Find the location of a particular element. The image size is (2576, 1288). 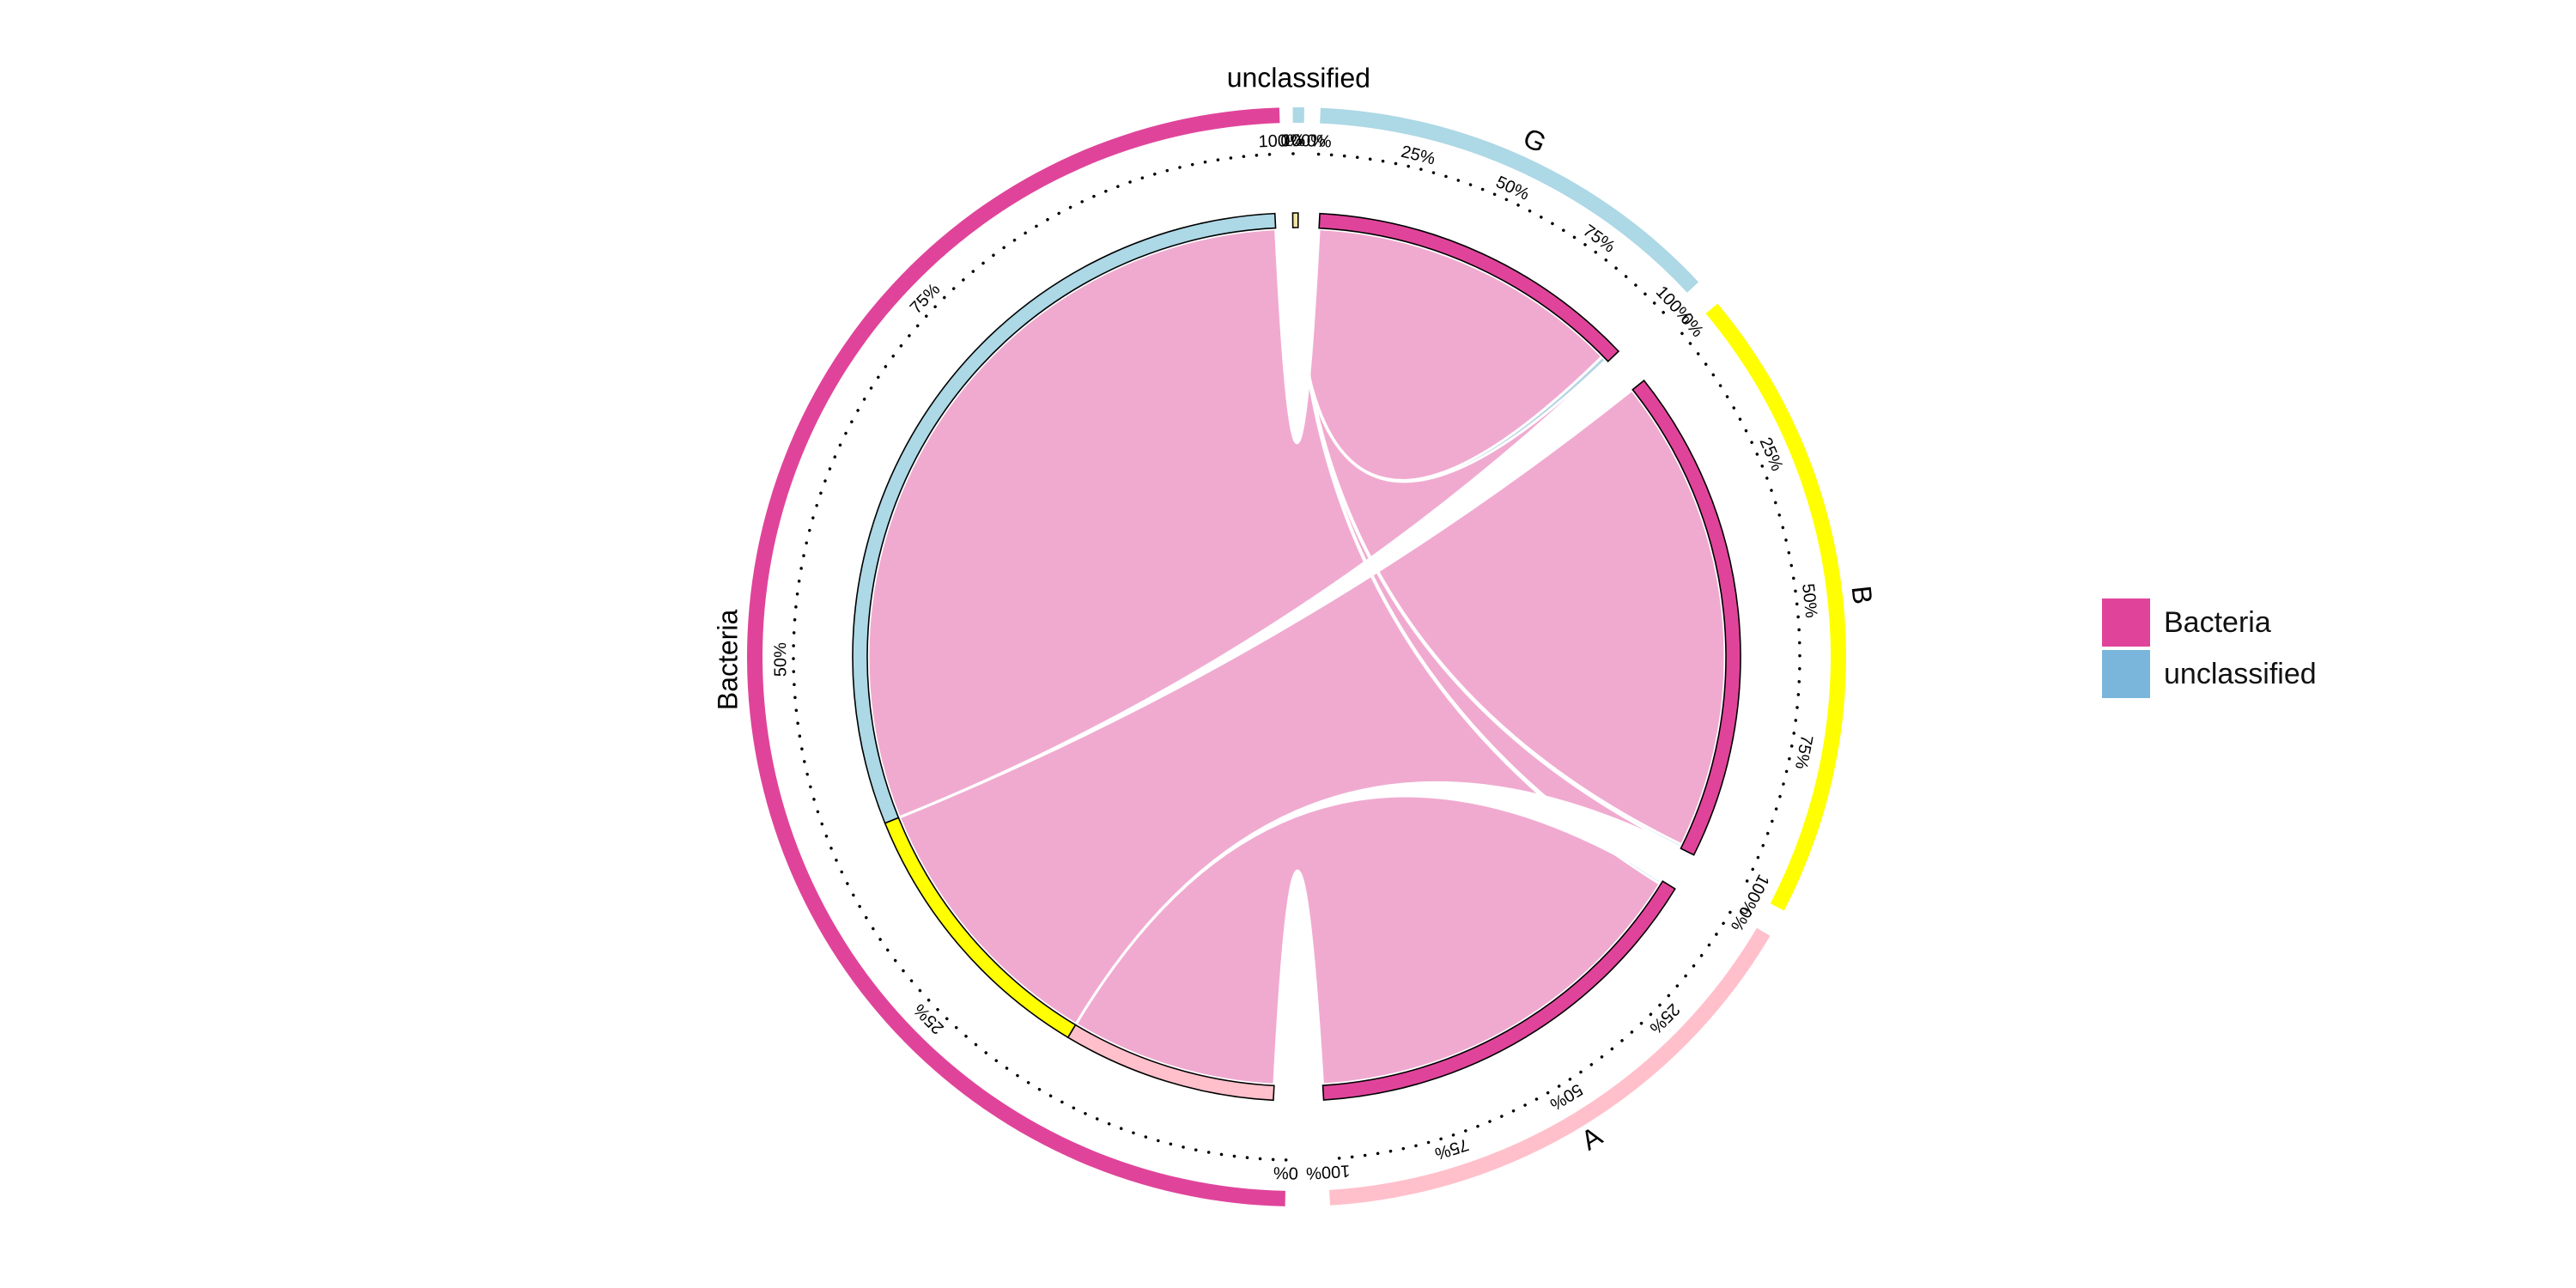

chord-unclassified-a is located at coordinates (1480, 556).